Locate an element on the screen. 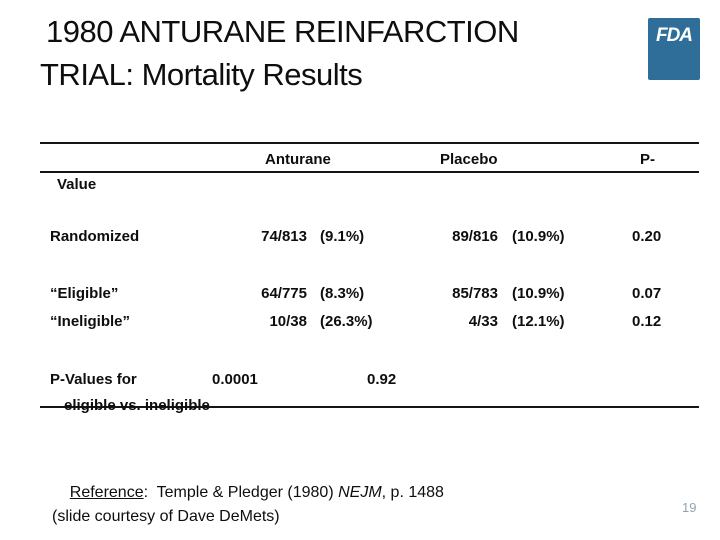  anturane-fraction: 10/38 is located at coordinates (288, 321).